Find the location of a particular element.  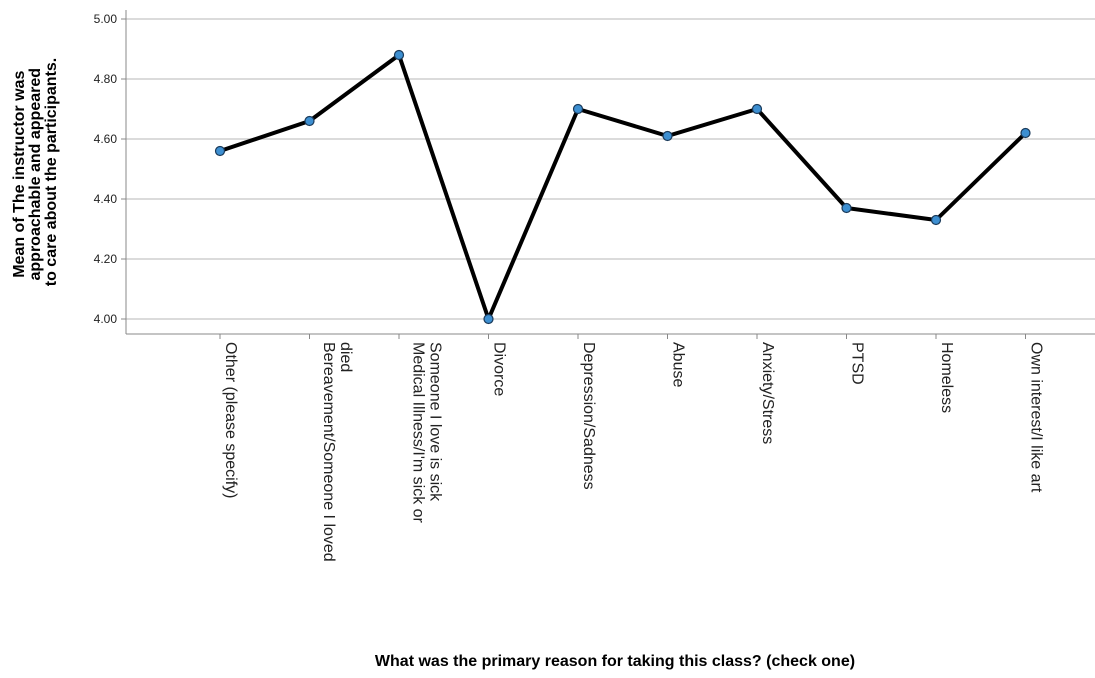

y-tick-label: 4.40 is located at coordinates (106, 199).